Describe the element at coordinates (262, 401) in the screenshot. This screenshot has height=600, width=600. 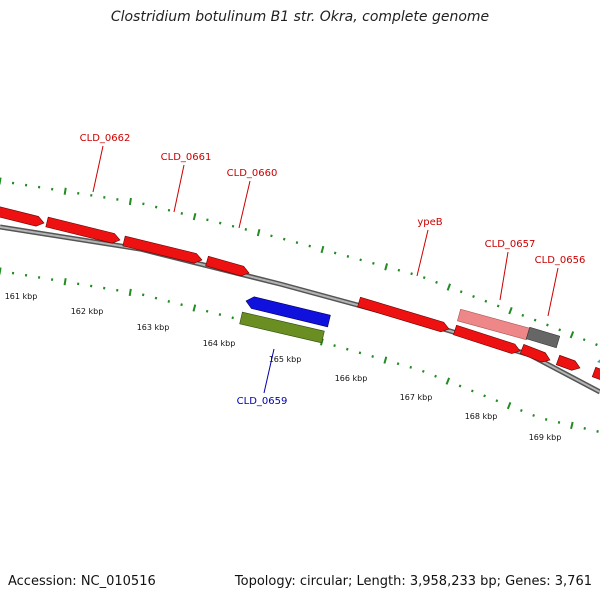
I see `gene-label: CLD_0659` at that location.